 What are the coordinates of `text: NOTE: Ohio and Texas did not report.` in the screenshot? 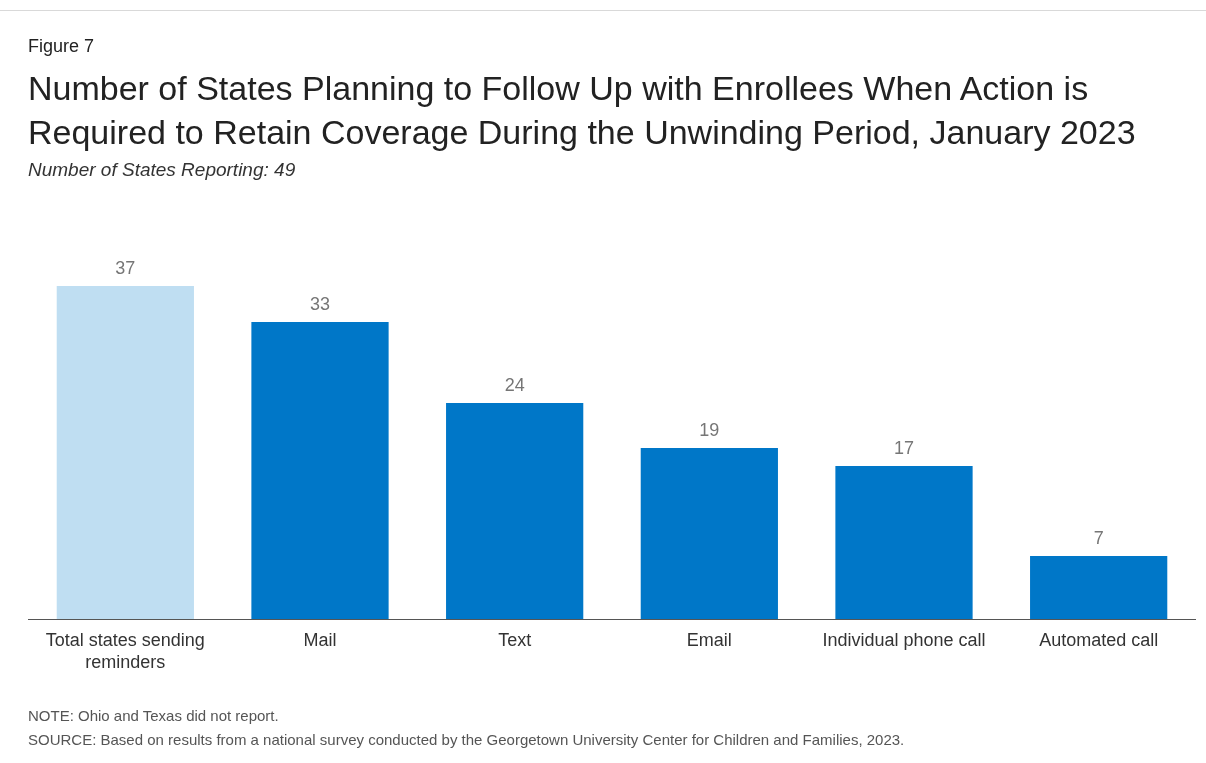 It's located at (153, 715).